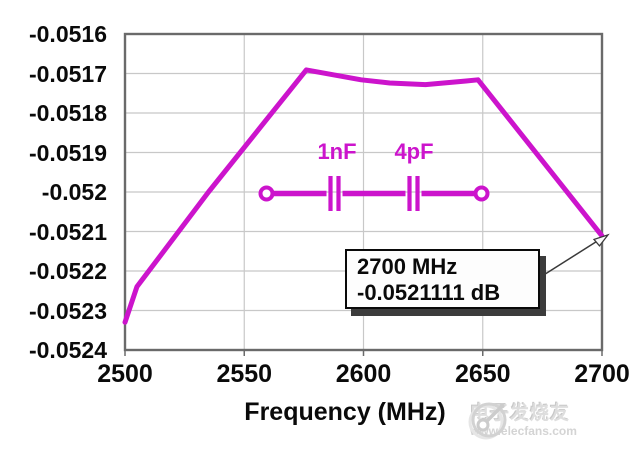  Describe the element at coordinates (563, 262) in the screenshot. I see `callout-leader-line` at that location.